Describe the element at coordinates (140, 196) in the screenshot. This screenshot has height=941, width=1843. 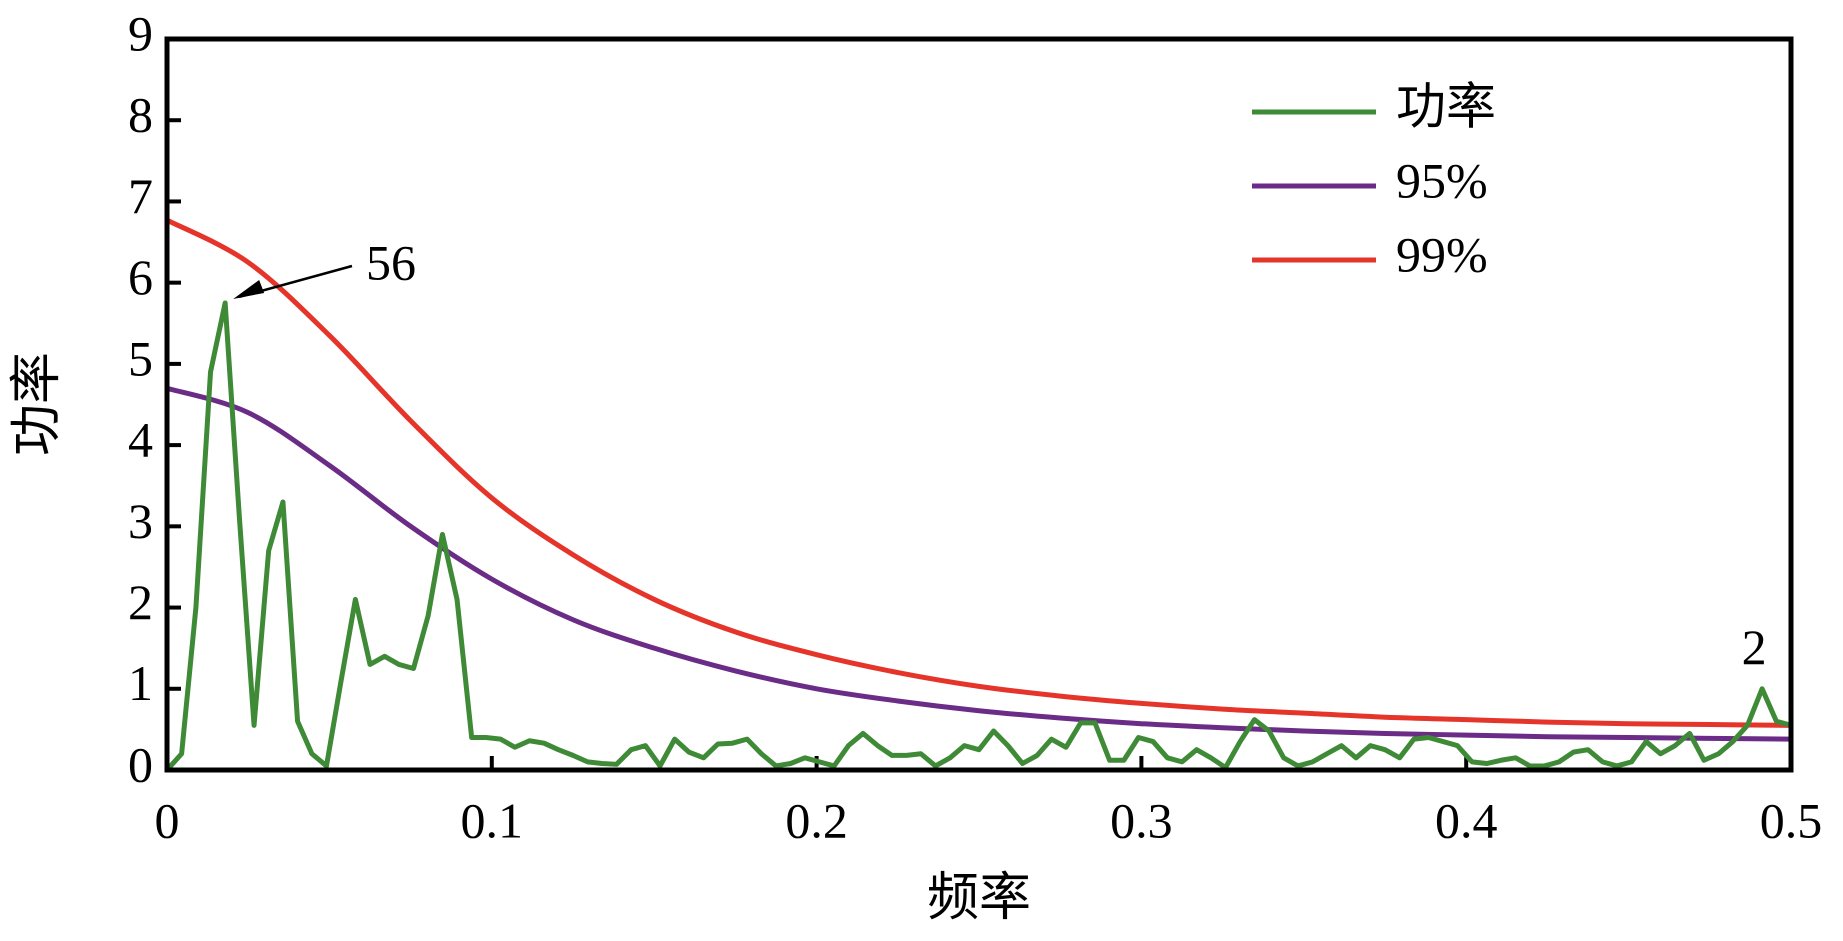
I see `y-tick-label: 7` at that location.